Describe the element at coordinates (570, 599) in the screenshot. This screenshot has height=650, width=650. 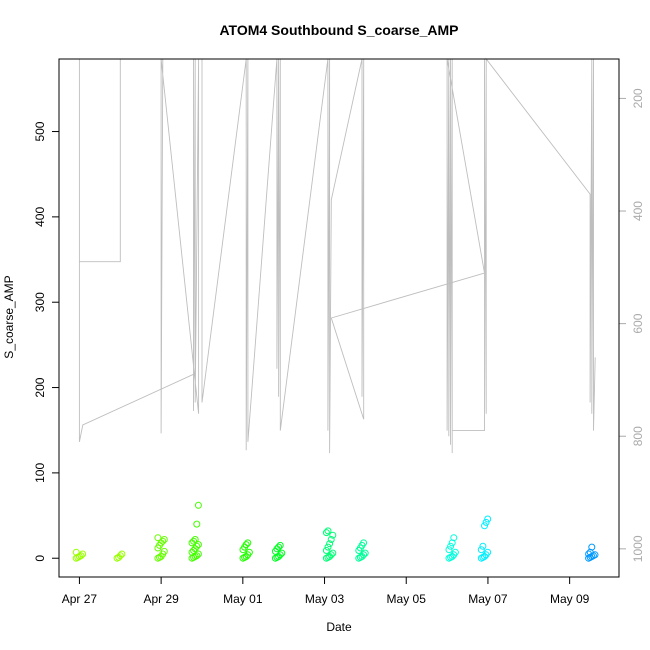
I see `x-tick-label: May 09` at that location.